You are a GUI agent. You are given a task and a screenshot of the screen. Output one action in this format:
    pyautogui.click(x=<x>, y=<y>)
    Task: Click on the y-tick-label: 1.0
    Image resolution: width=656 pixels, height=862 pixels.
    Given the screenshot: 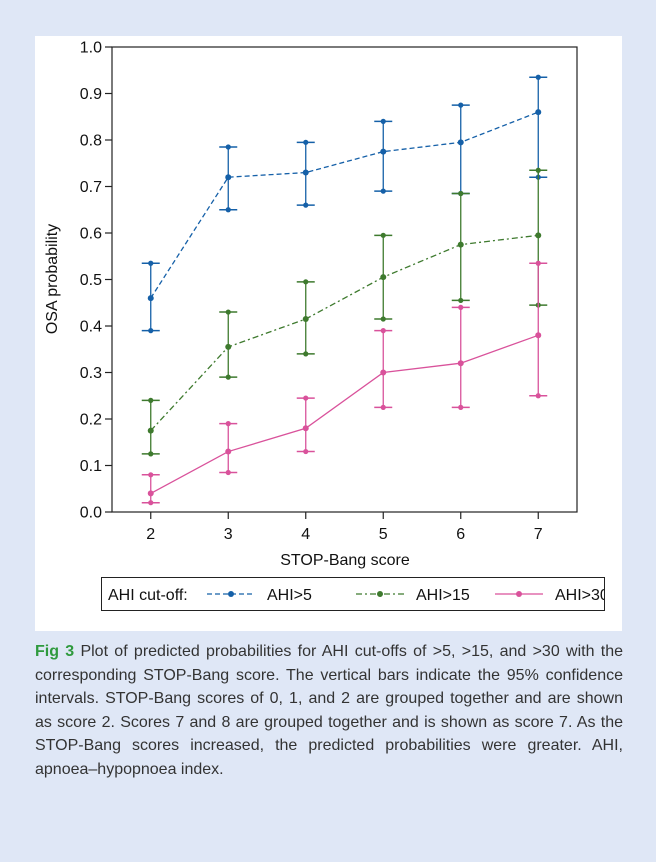 What is the action you would take?
    pyautogui.click(x=91, y=48)
    